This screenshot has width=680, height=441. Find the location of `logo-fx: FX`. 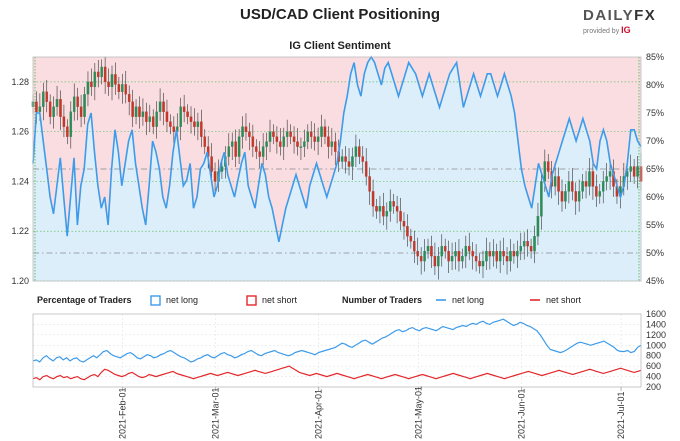

logo-fx: FX is located at coordinates (645, 15).